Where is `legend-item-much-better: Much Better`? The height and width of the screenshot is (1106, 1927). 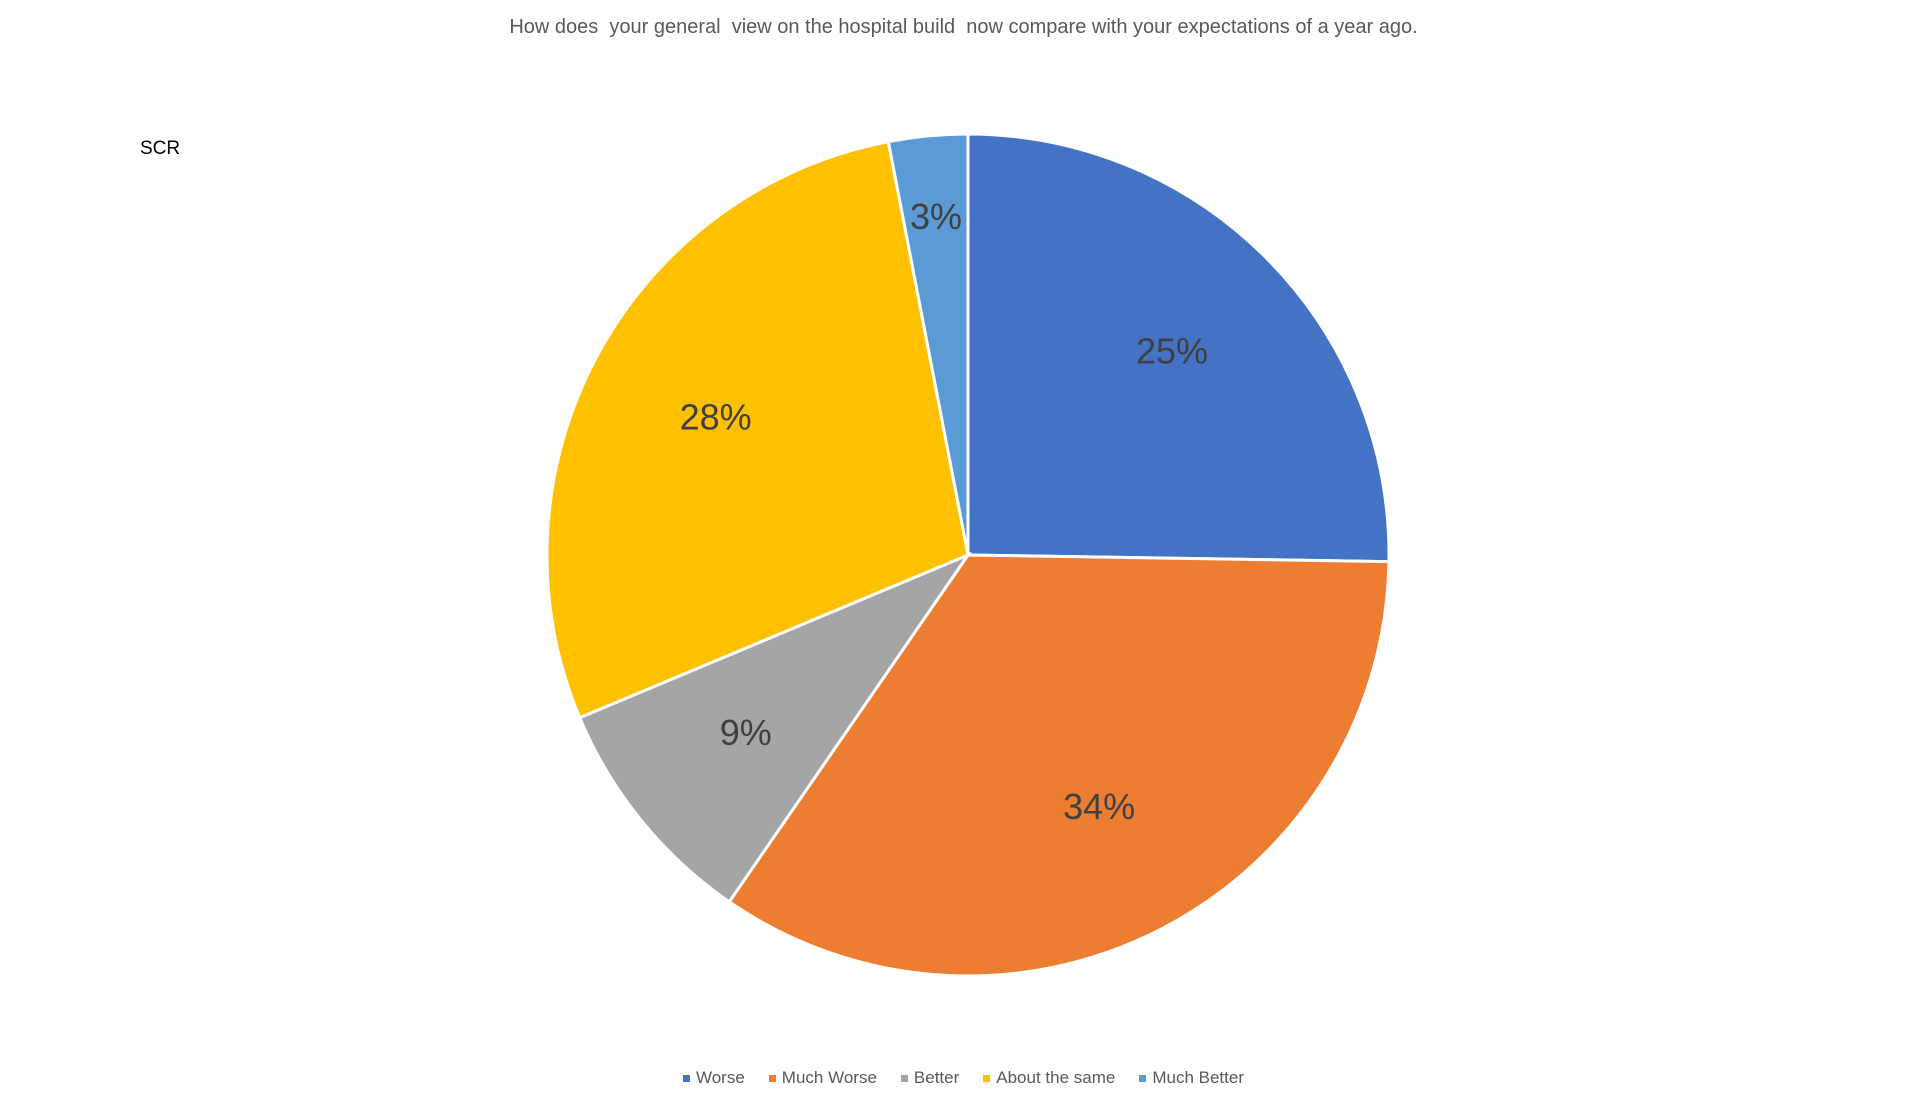 legend-item-much-better: Much Better is located at coordinates (1191, 1078).